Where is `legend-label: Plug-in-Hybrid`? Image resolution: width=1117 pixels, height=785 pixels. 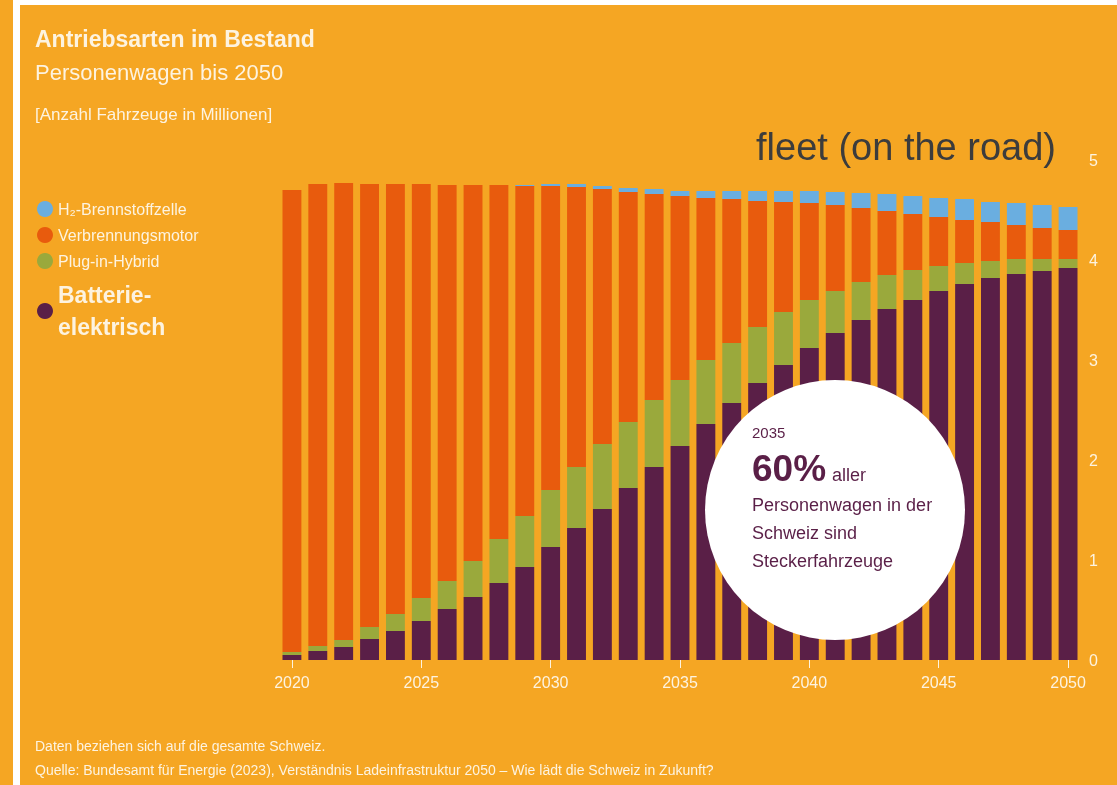 legend-label: Plug-in-Hybrid is located at coordinates (109, 261).